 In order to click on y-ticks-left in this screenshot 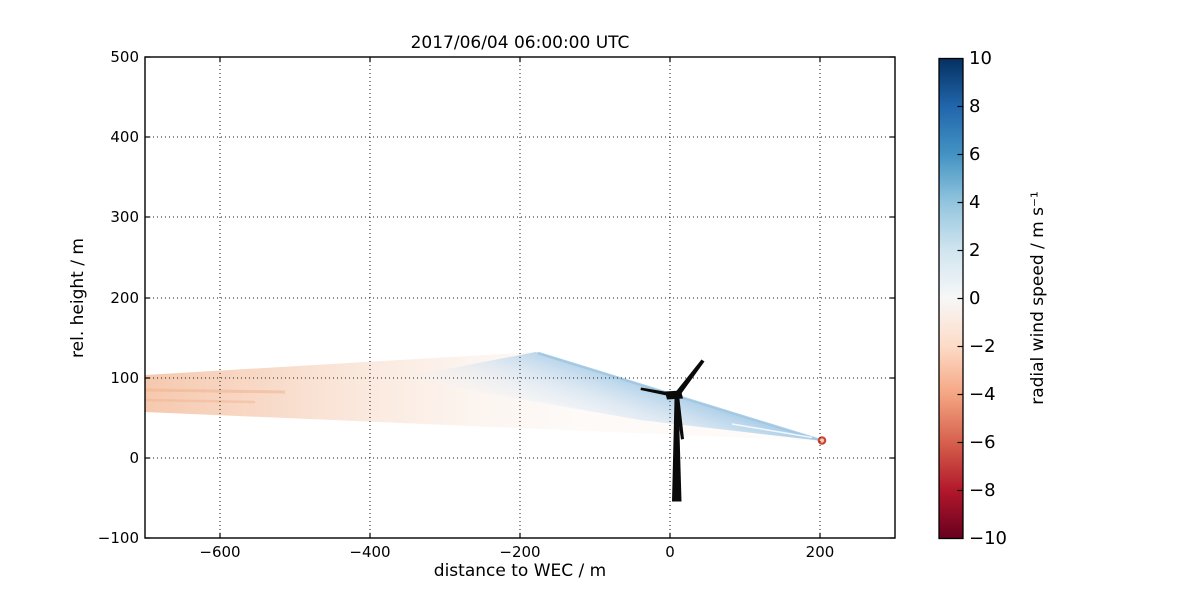, I will do `click(148, 297)`.